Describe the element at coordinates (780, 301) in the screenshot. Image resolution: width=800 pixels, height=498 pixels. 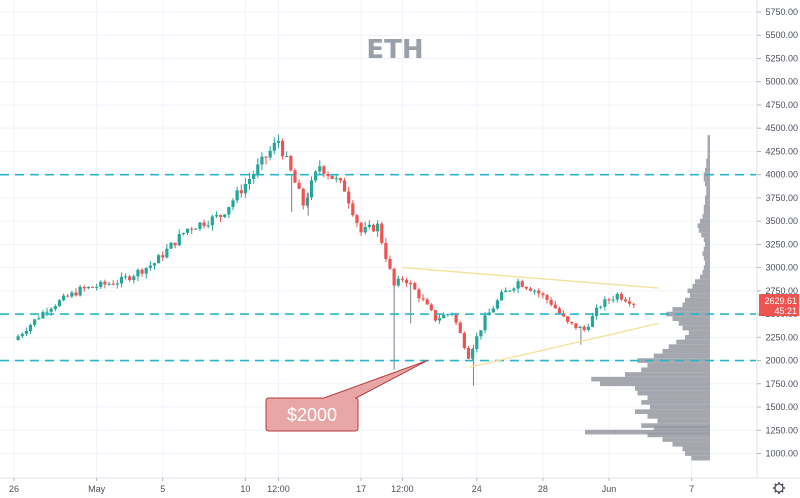
I see `current-price-label: 2629.61` at that location.